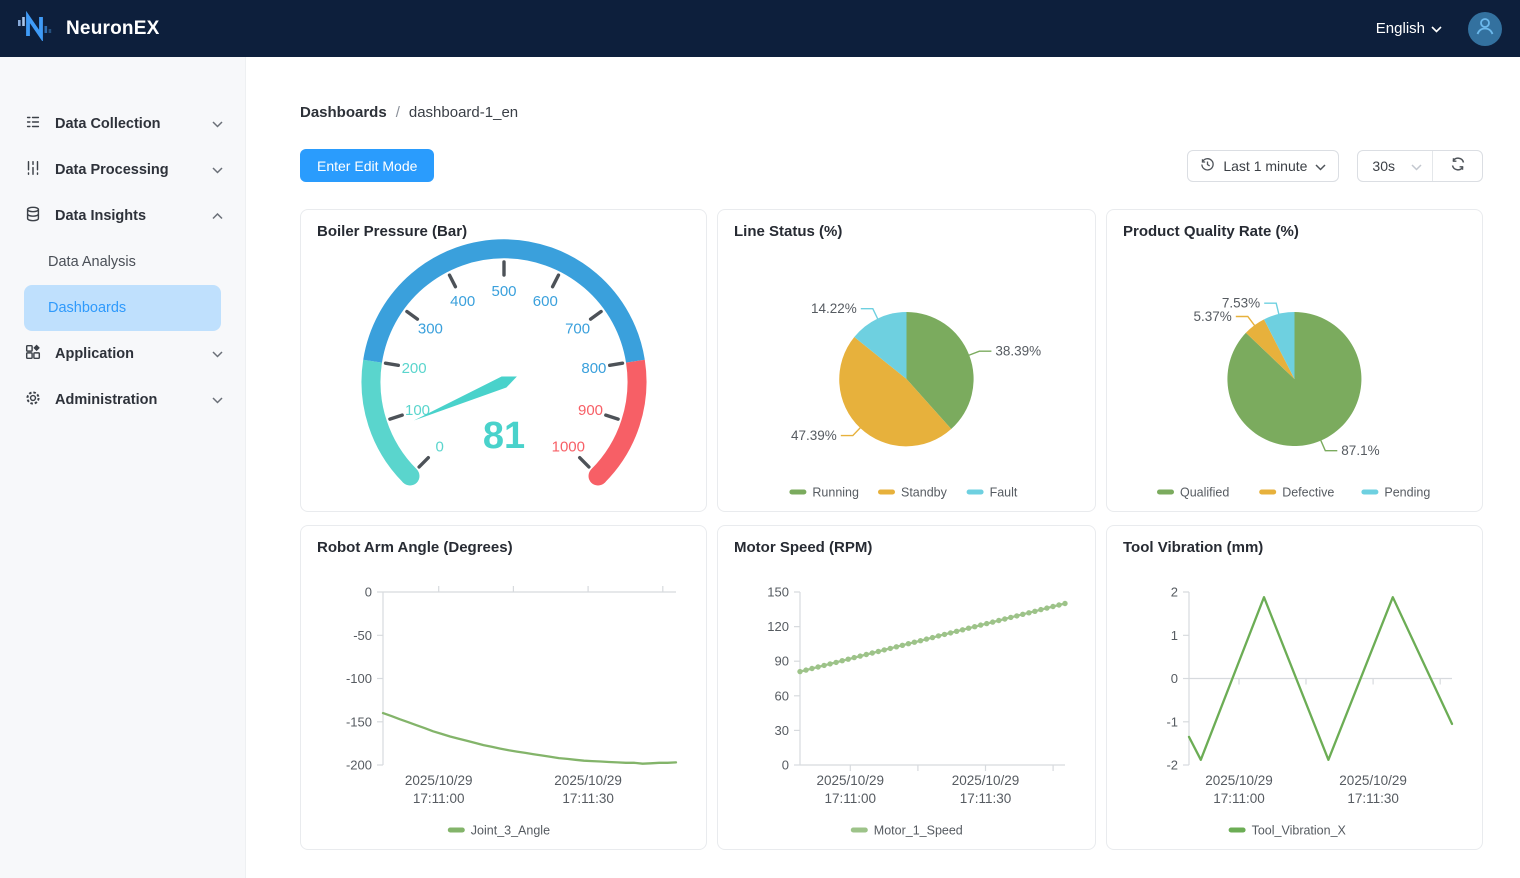 The image size is (1520, 878). What do you see at coordinates (593, 368) in the screenshot?
I see `svg-text: 800` at bounding box center [593, 368].